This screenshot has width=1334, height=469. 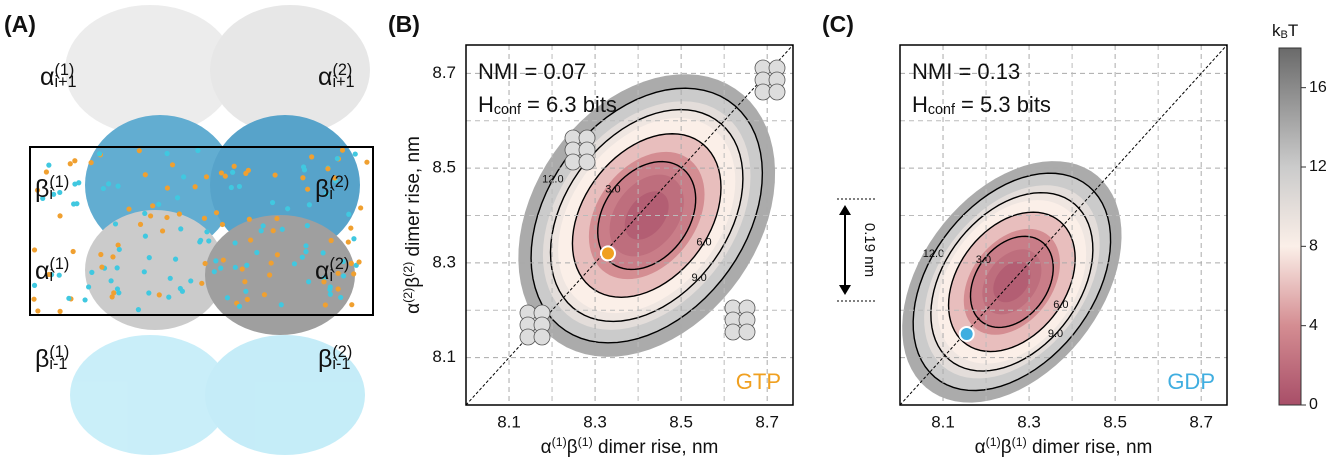 What do you see at coordinates (920, 104) in the screenshot?
I see `text-part: H` at bounding box center [920, 104].